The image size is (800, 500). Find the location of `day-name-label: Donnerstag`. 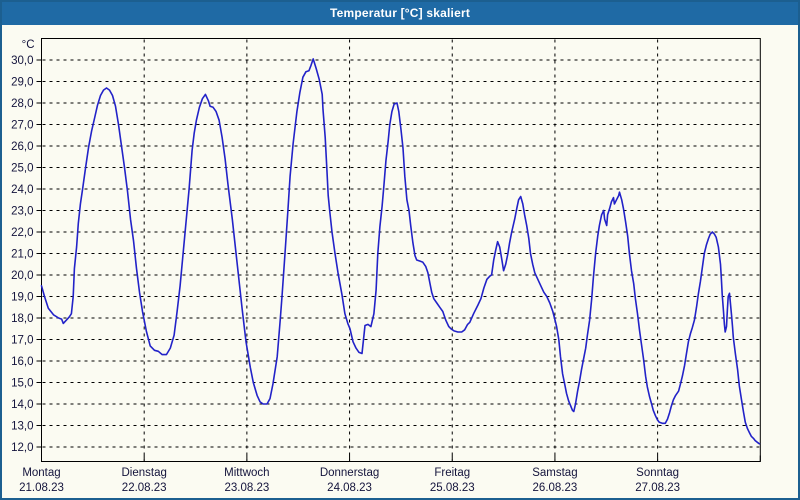

day-name-label: Donnerstag is located at coordinates (349, 473).